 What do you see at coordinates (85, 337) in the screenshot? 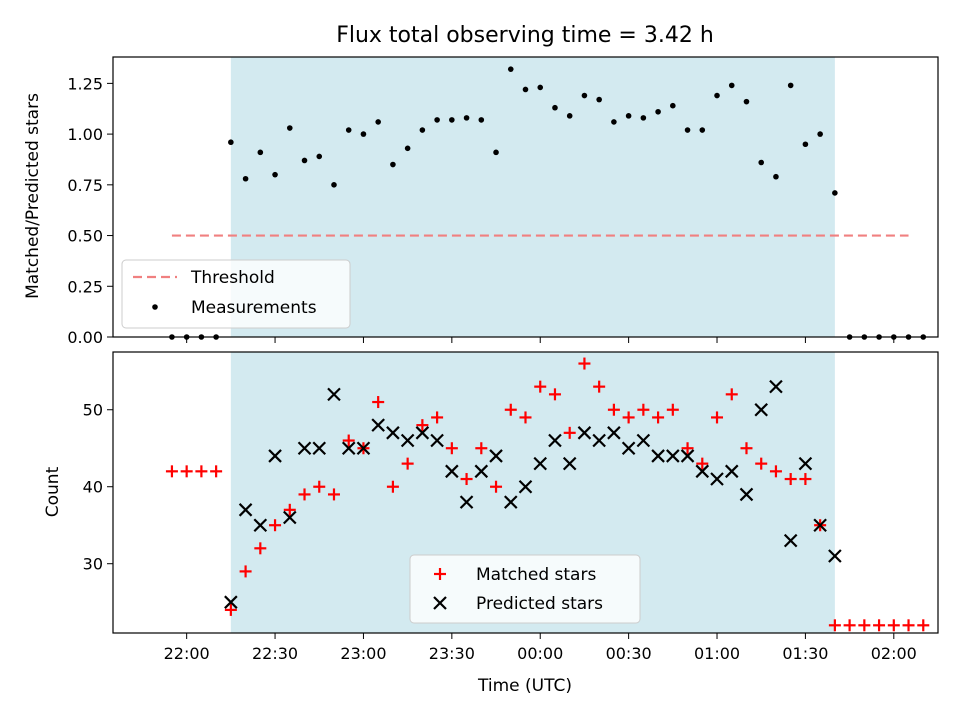
I see `top-y-tick-label: 0.00` at bounding box center [85, 337].